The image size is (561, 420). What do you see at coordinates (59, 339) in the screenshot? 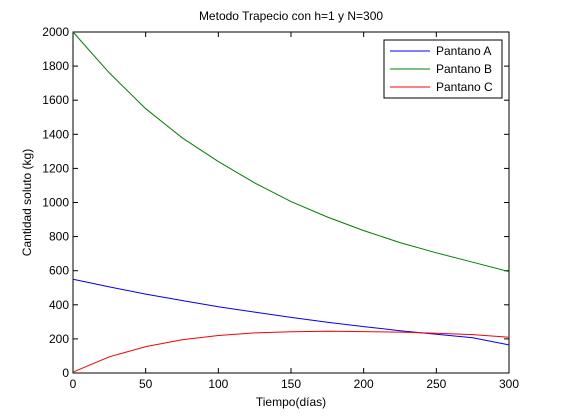
I see `y-tick-label: 200` at bounding box center [59, 339].